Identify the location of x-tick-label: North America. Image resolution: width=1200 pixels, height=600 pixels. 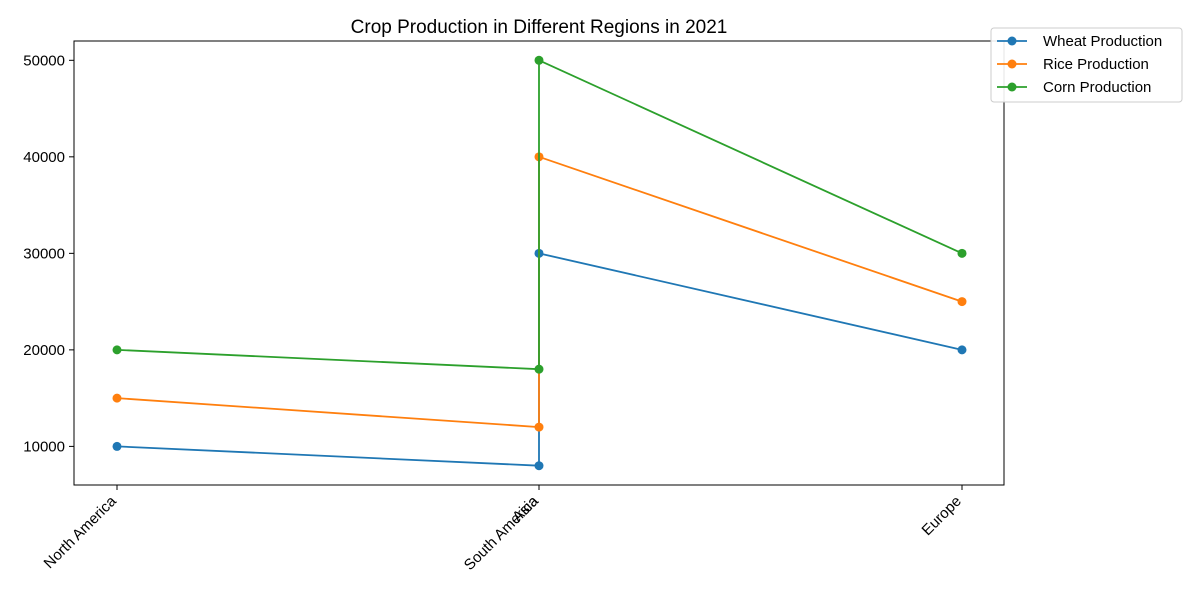
(81, 532).